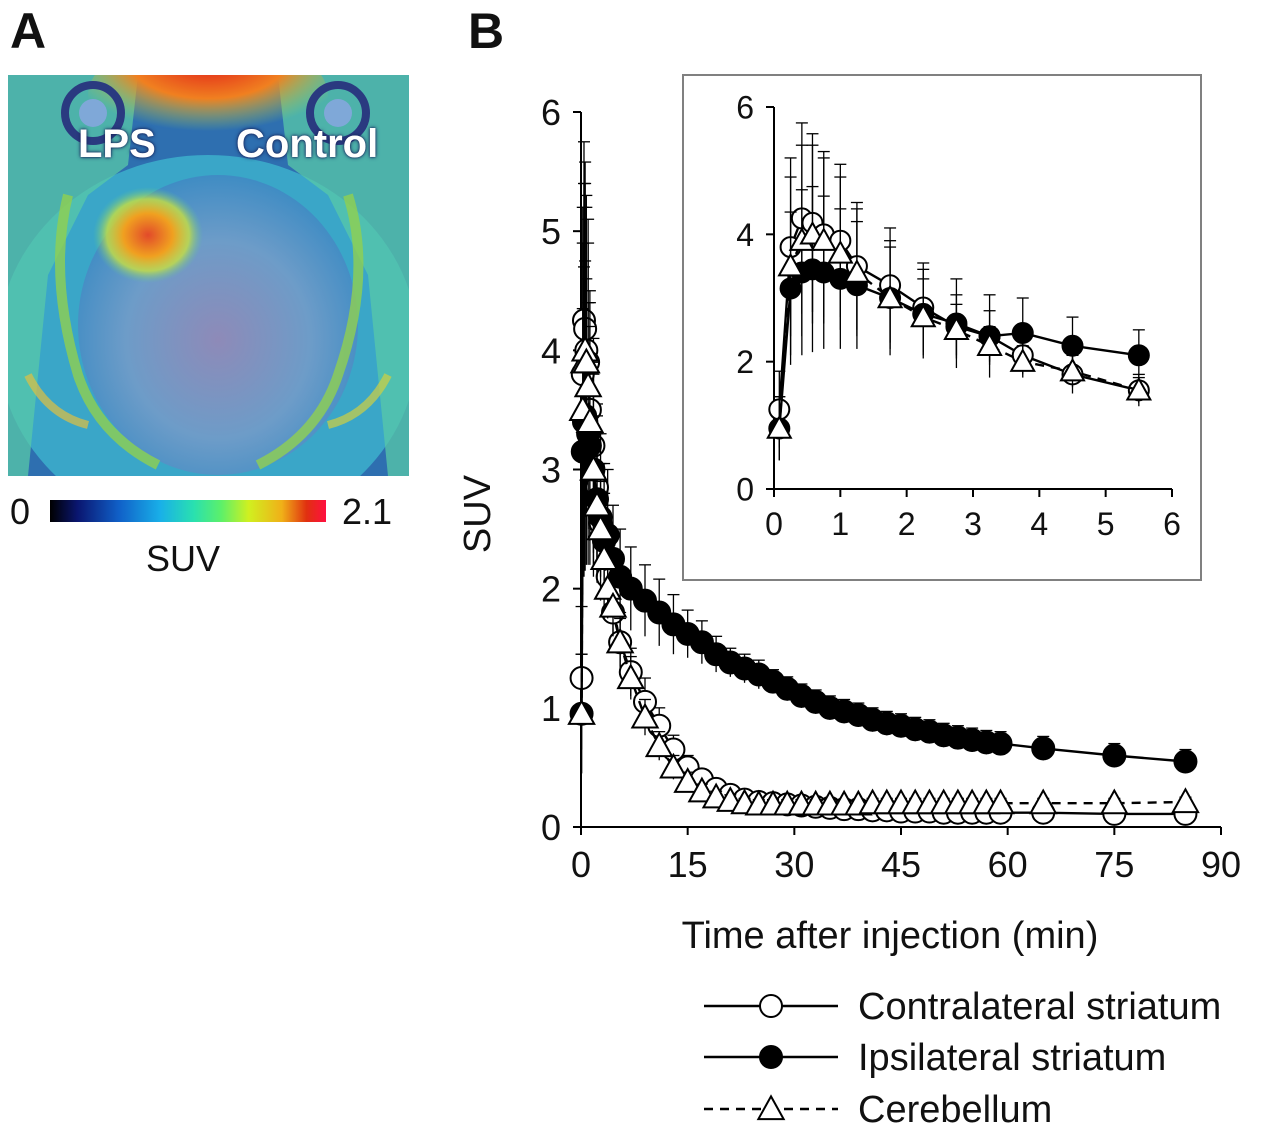 Image resolution: width=1280 pixels, height=1132 pixels. I want to click on main-y-tick-label: 3, so click(551, 469).